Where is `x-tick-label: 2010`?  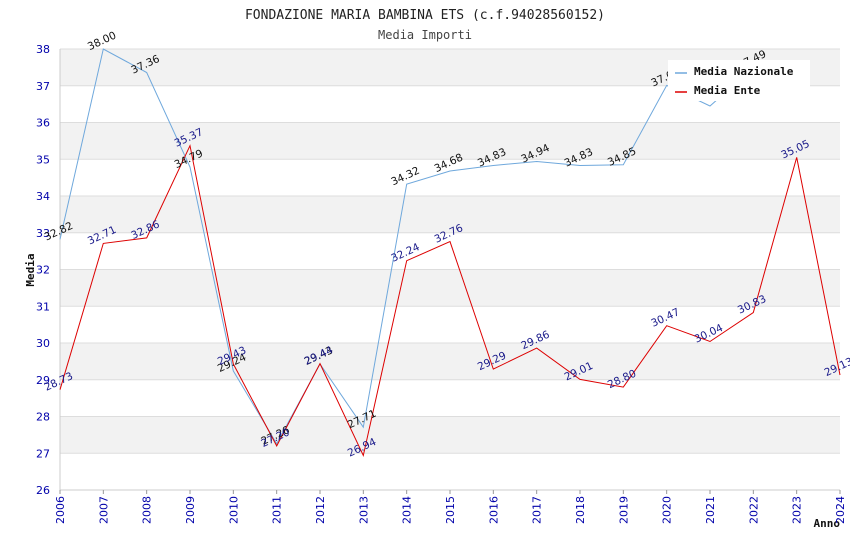
x-tick-label: 2010 is located at coordinates (233, 510).